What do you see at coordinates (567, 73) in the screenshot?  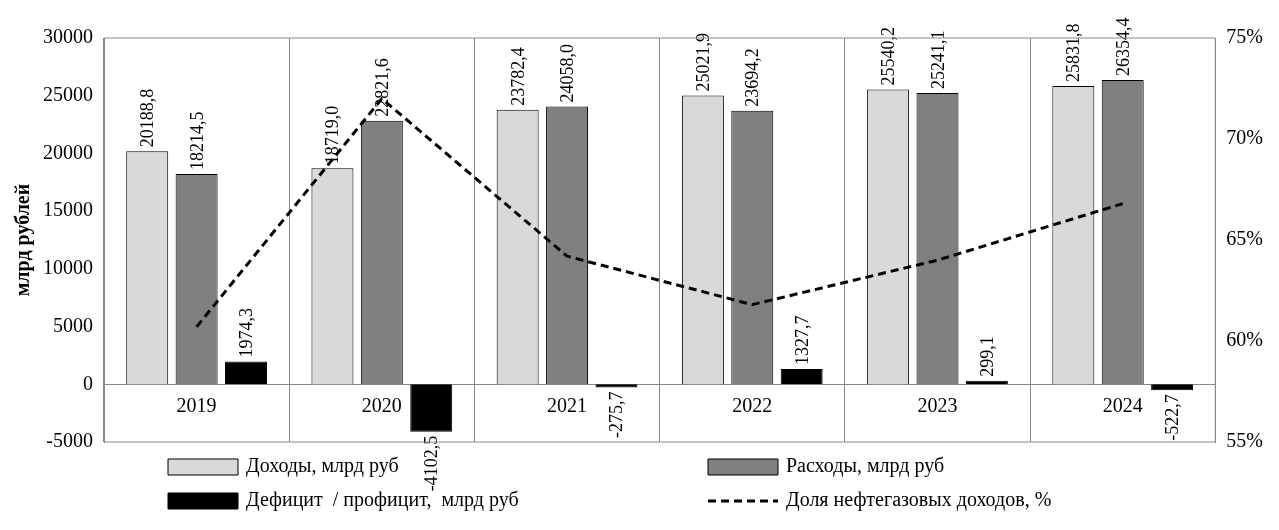 I see `data-label: 24058,0` at bounding box center [567, 73].